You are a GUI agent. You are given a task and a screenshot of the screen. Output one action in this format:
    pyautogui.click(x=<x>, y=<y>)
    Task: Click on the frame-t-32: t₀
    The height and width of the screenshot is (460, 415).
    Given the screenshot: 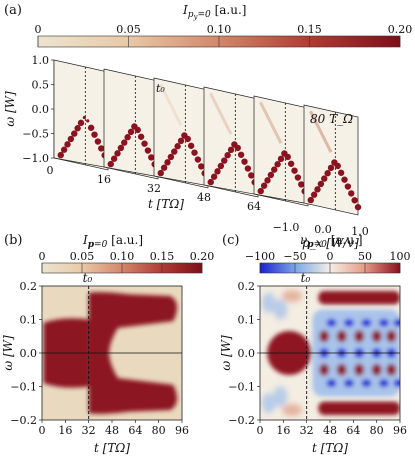 What is the action you would take?
    pyautogui.click(x=182, y=133)
    